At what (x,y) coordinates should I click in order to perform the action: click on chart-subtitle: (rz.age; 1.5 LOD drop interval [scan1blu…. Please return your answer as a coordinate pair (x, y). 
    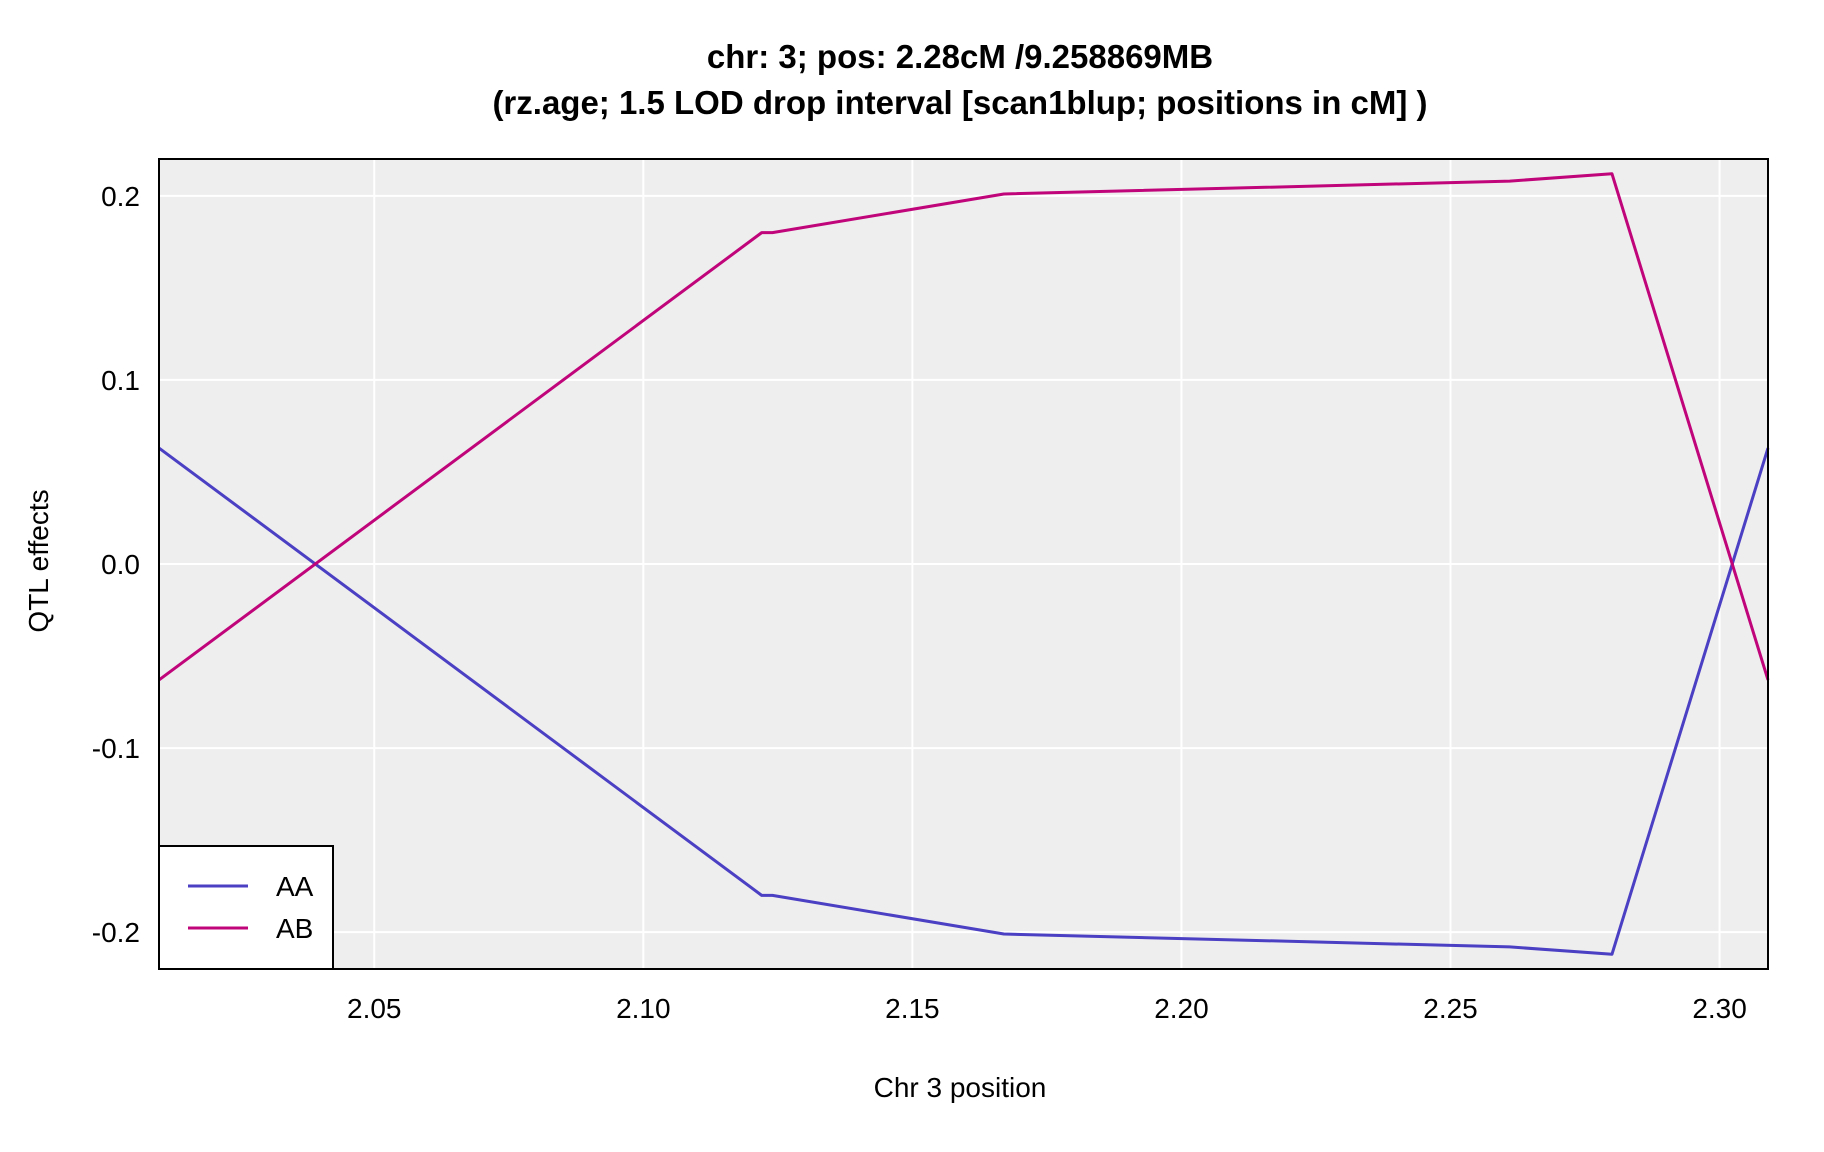
    Looking at the image, I should click on (959, 102).